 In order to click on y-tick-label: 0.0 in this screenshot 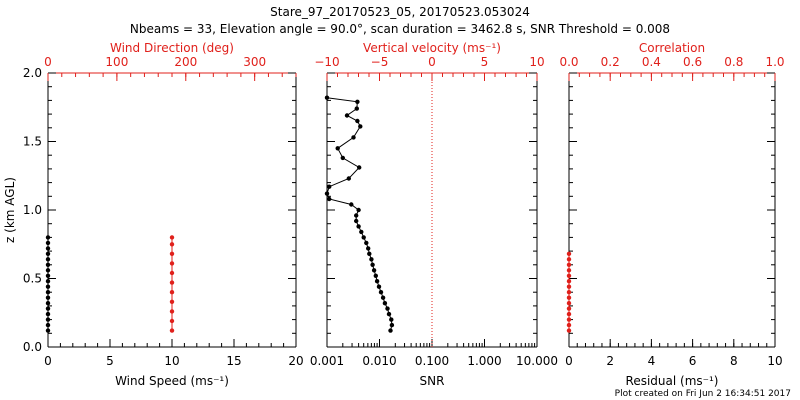, I will do `click(32, 347)`.